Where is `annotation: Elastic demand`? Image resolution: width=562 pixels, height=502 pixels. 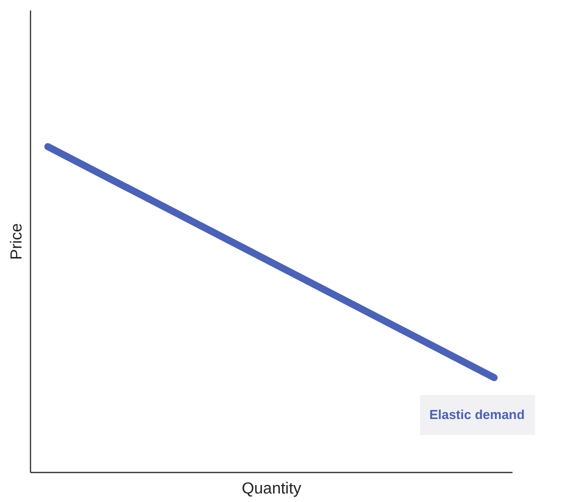 annotation: Elastic demand is located at coordinates (477, 414).